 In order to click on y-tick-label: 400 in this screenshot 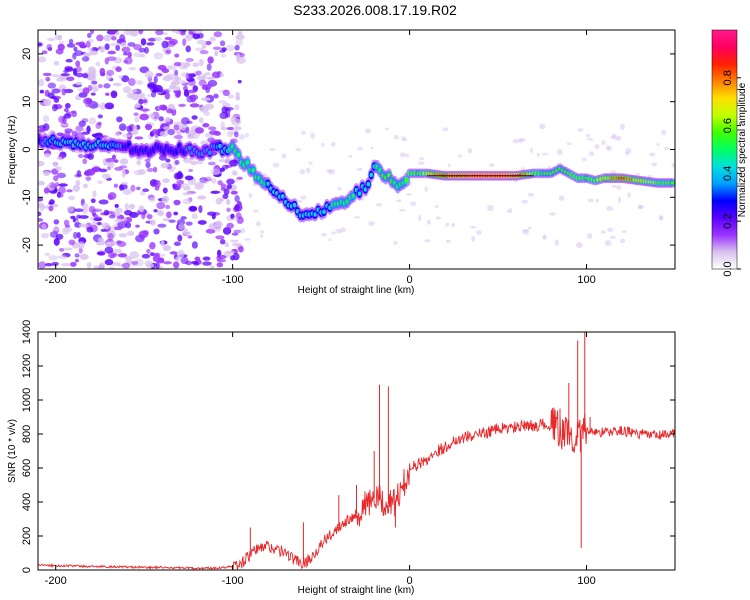, I will do `click(27, 502)`.